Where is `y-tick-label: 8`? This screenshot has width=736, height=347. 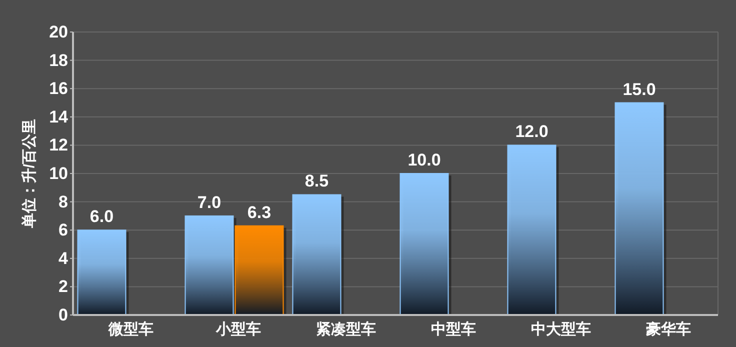
y-tick-label: 8 is located at coordinates (63, 202).